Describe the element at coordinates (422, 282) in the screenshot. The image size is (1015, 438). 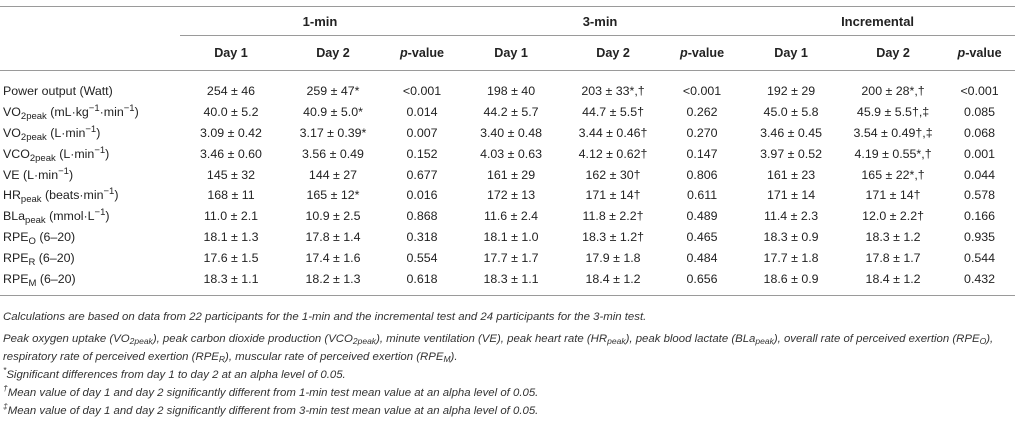
I see `table-cell: 0.618` at that location.